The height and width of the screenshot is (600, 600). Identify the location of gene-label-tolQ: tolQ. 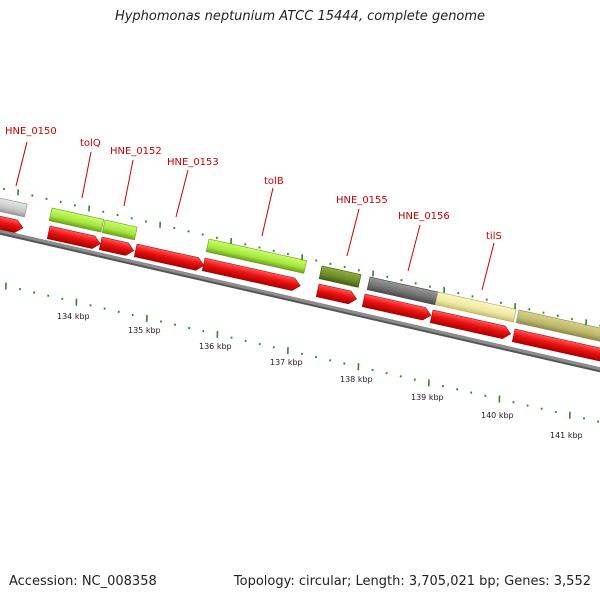
(90, 143).